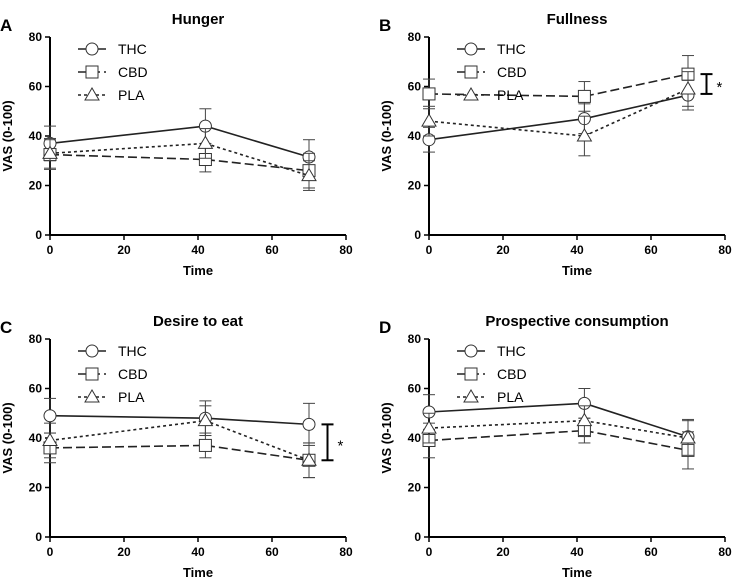  What do you see at coordinates (198, 321) in the screenshot?
I see `chart-title: Desire to eat` at bounding box center [198, 321].